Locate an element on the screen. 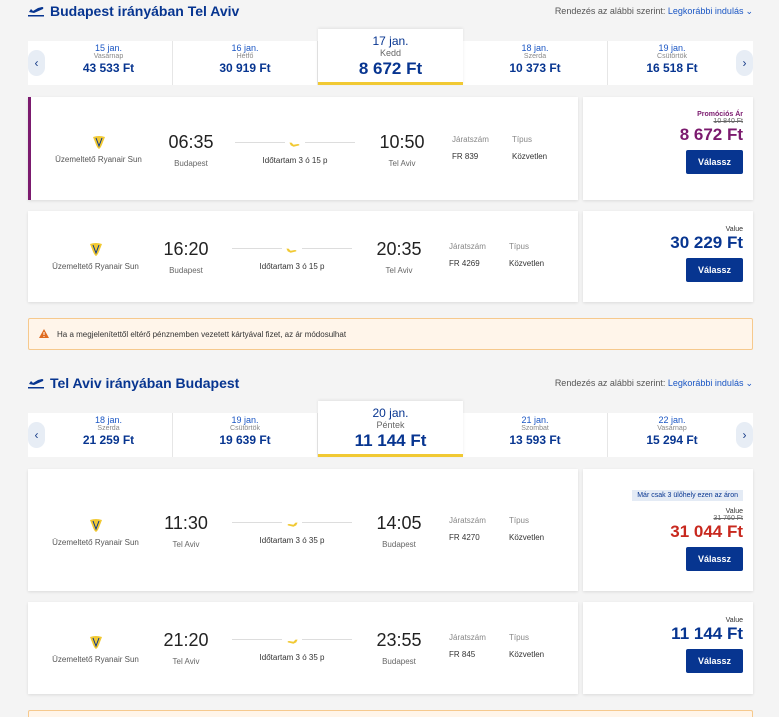  outbound-title: Budapest irányában Tel Aviv is located at coordinates (145, 11).